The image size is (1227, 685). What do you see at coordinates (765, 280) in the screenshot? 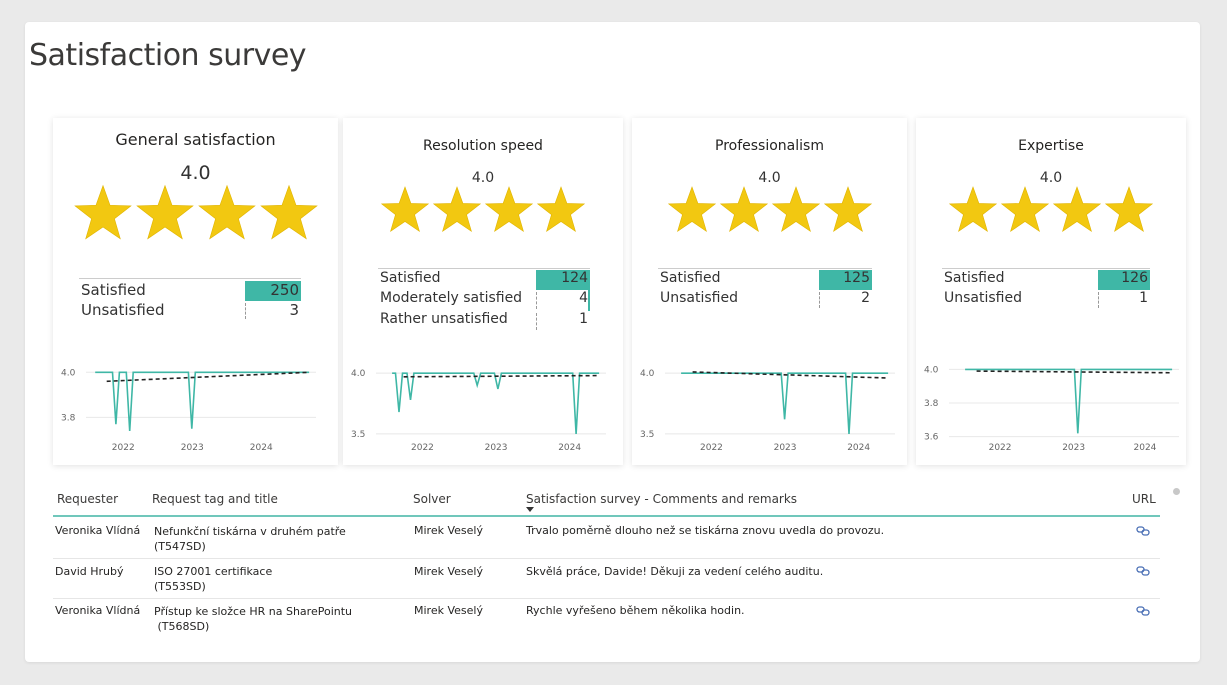
I see `breakdown-row: Satisfied 125` at bounding box center [765, 280].